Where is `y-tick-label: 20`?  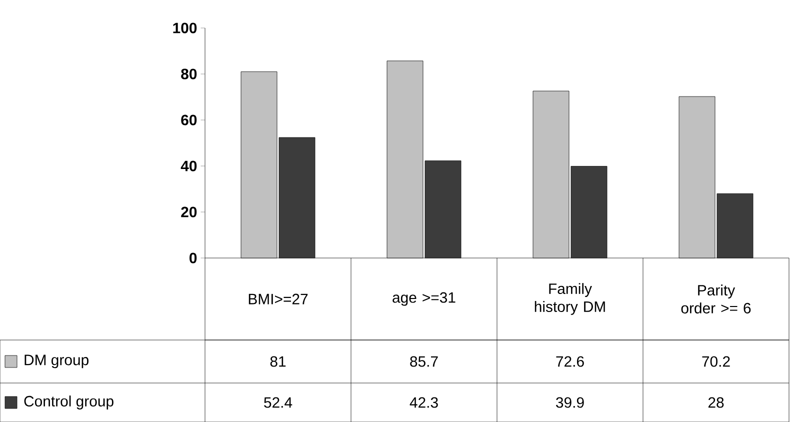 y-tick-label: 20 is located at coordinates (189, 212).